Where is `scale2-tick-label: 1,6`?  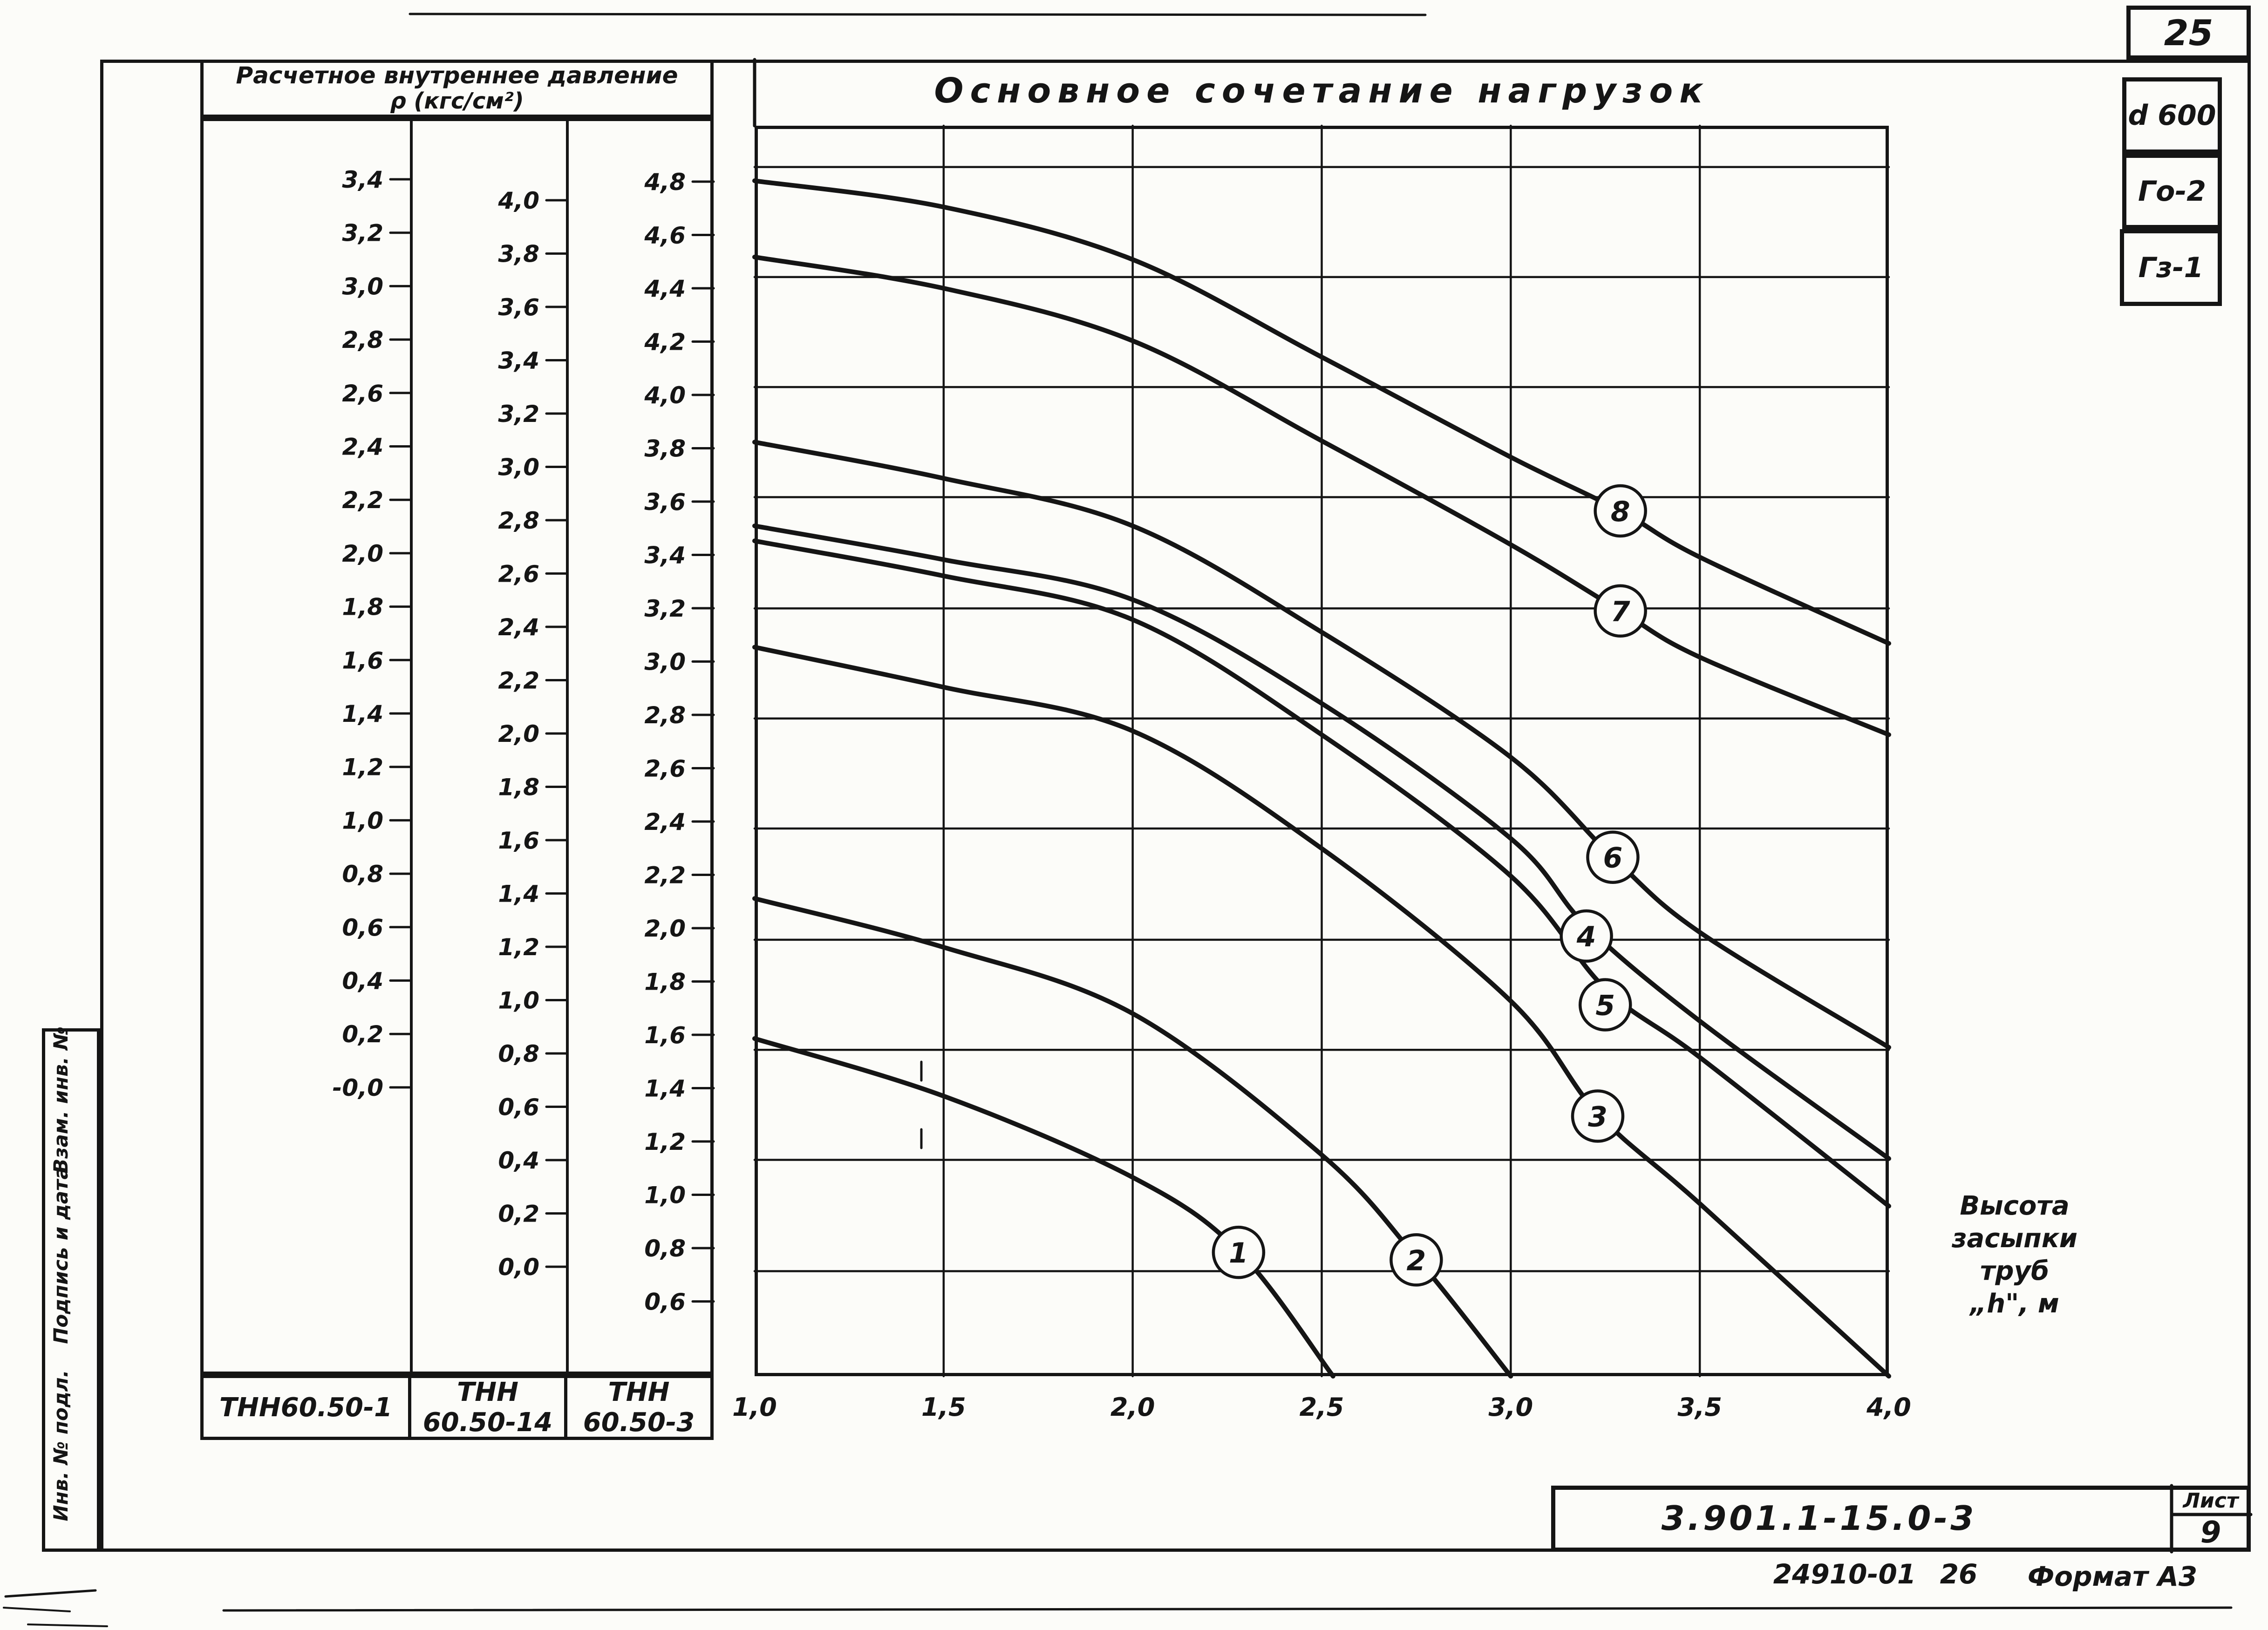 scale2-tick-label: 1,6 is located at coordinates (518, 840).